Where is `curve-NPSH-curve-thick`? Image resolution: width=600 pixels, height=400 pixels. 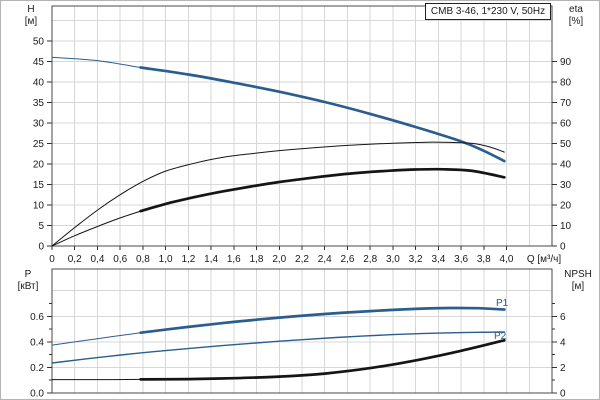
curve-NPSH-curve-thick is located at coordinates (322, 359).